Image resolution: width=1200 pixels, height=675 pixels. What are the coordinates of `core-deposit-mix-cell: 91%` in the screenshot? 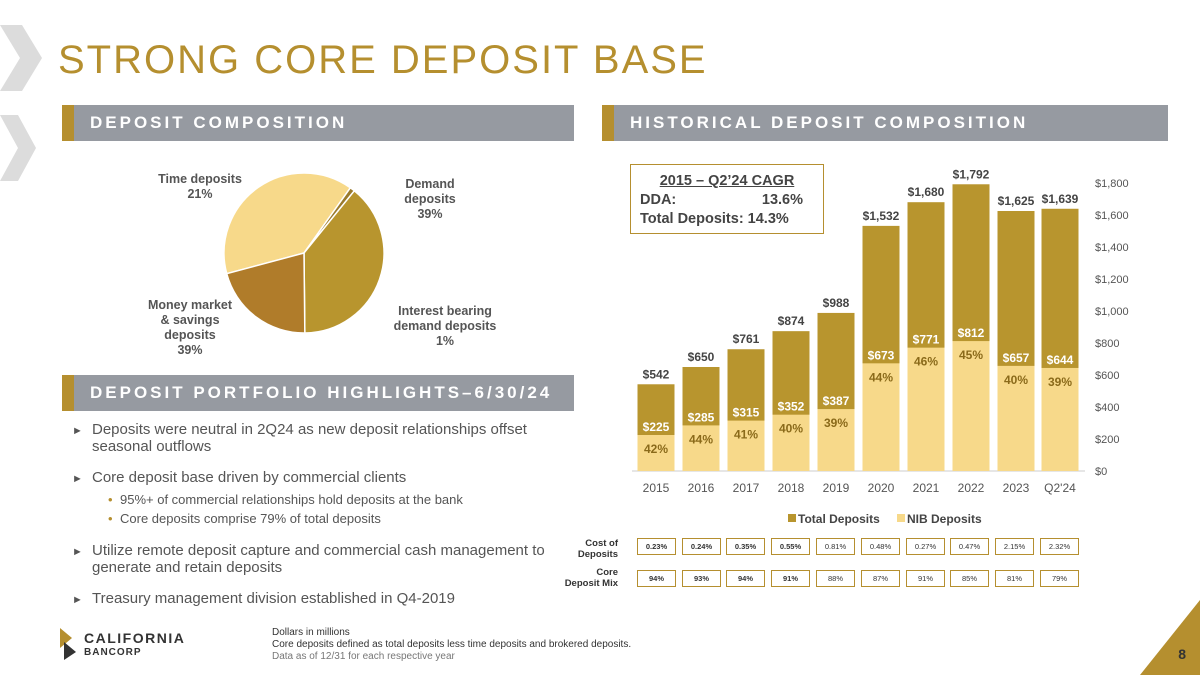 It's located at (790, 578).